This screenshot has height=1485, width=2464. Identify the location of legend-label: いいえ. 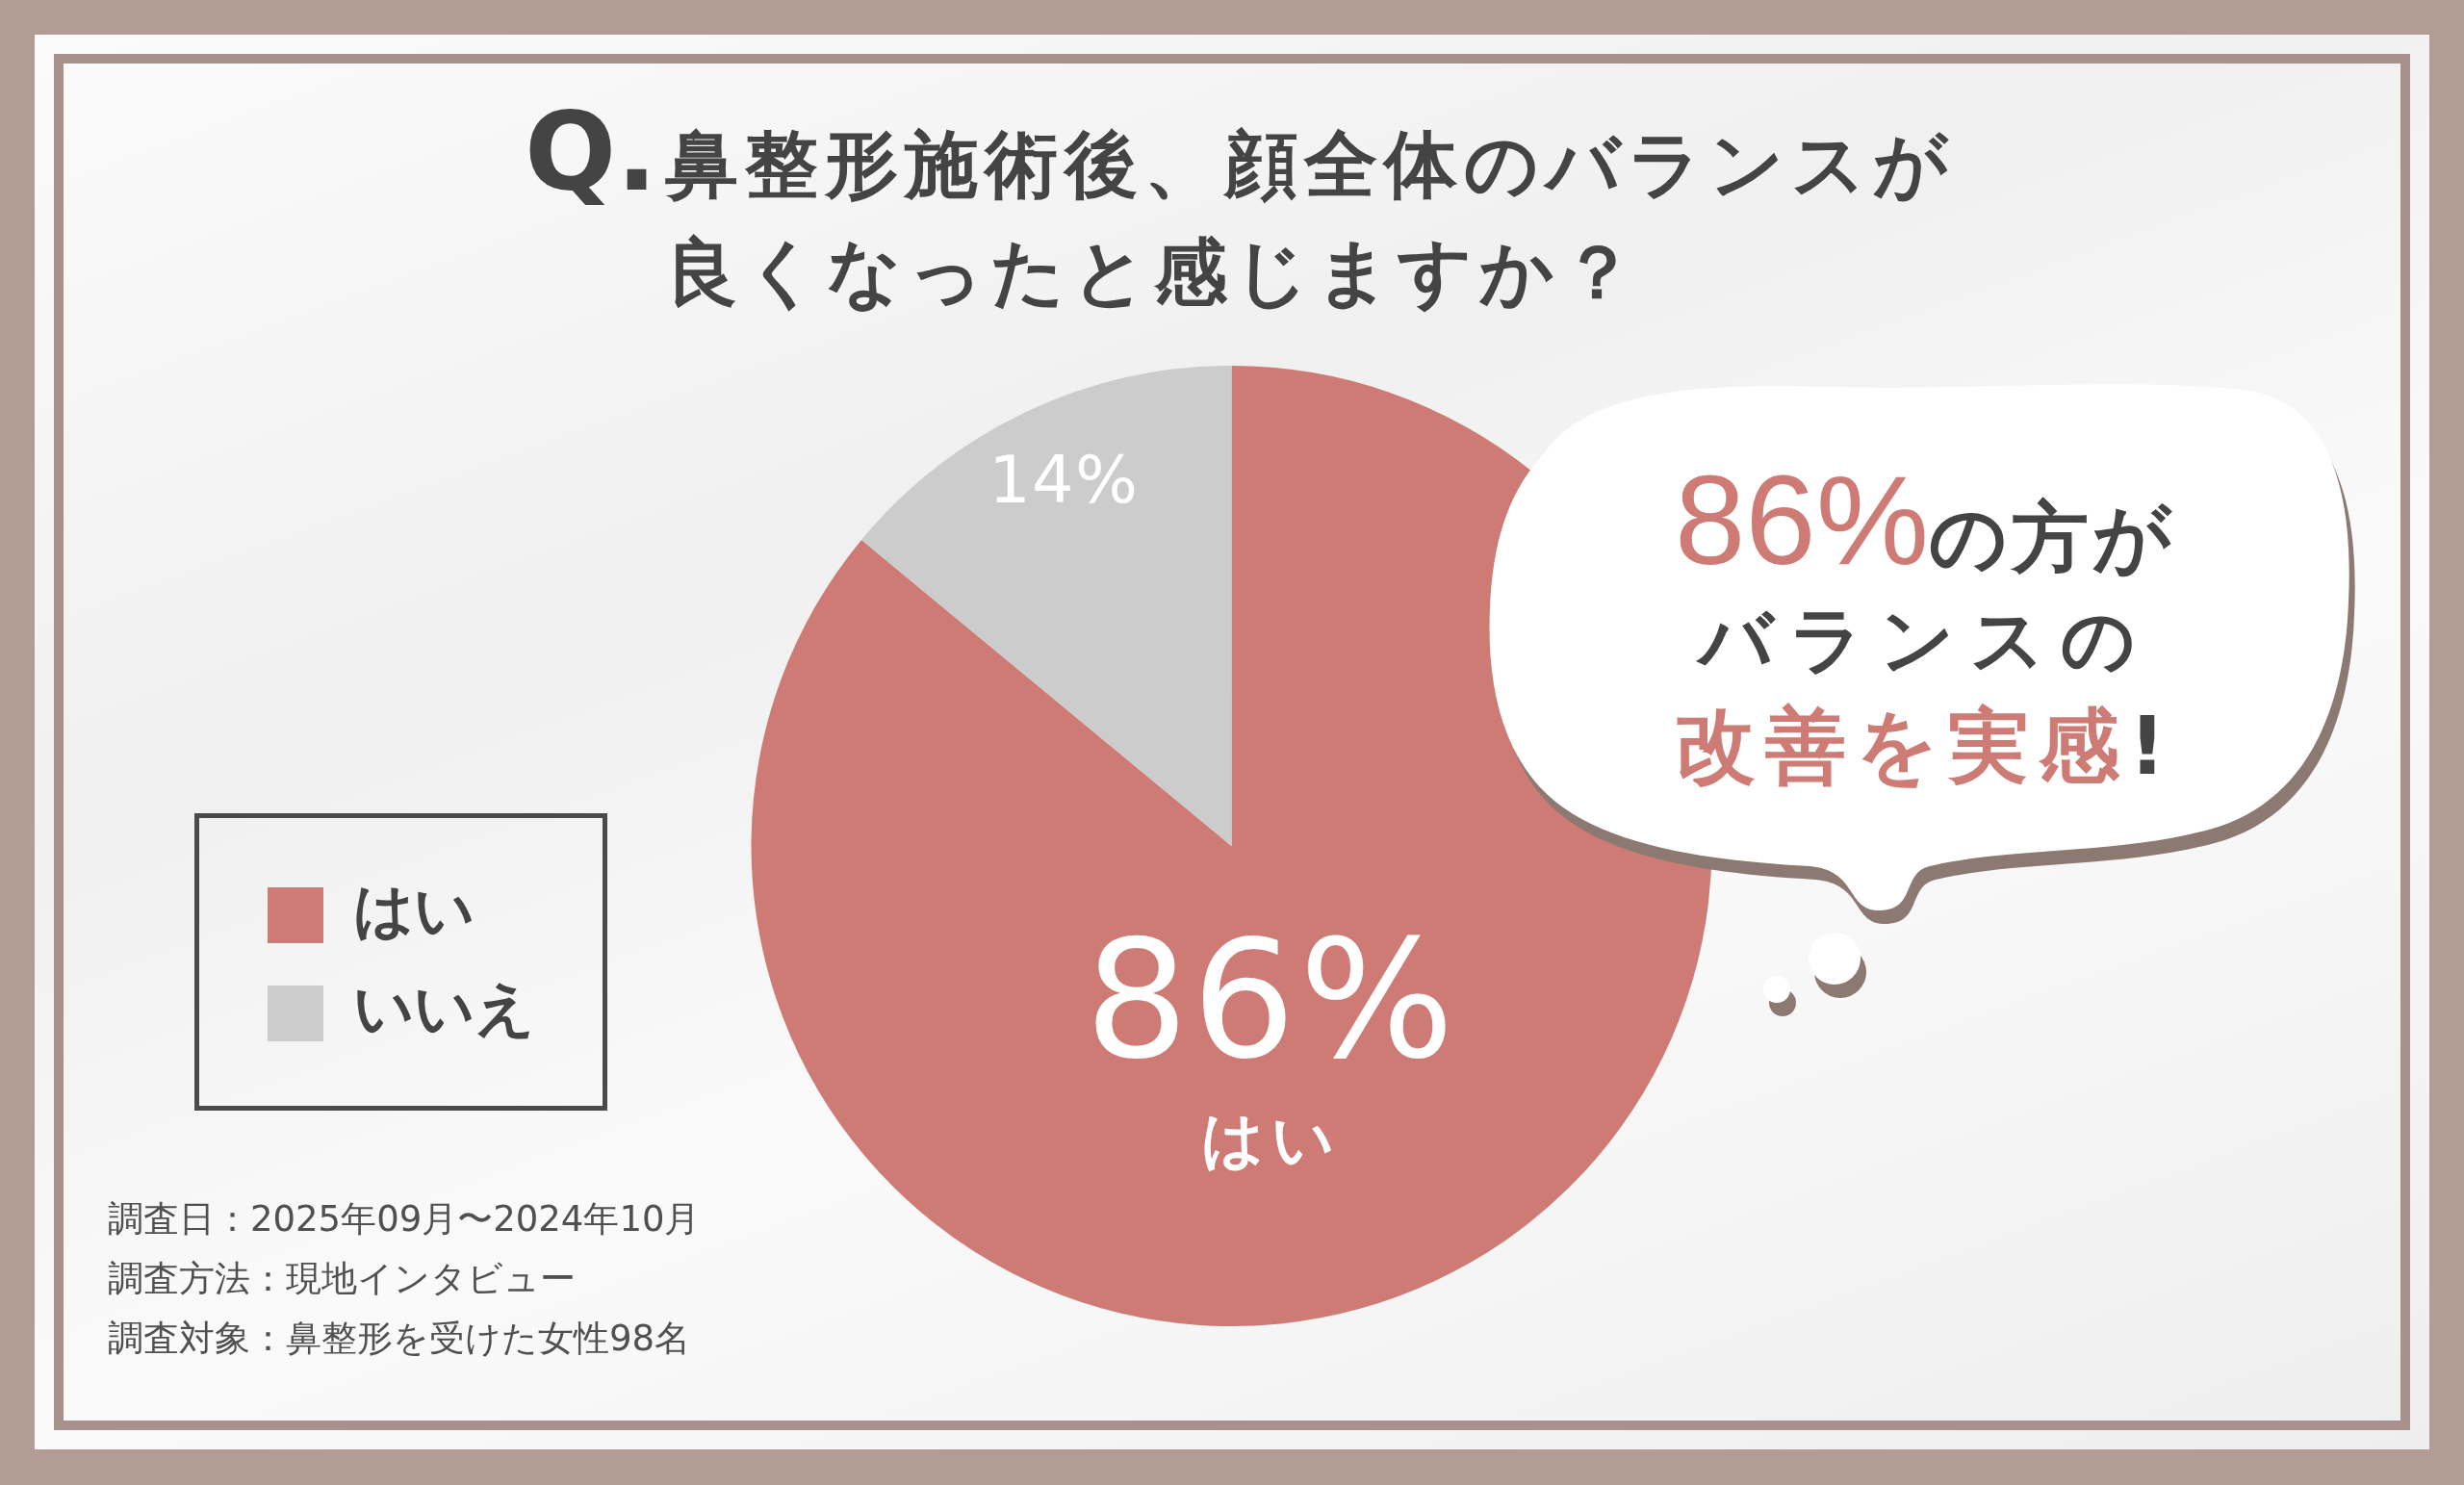
(444, 1008).